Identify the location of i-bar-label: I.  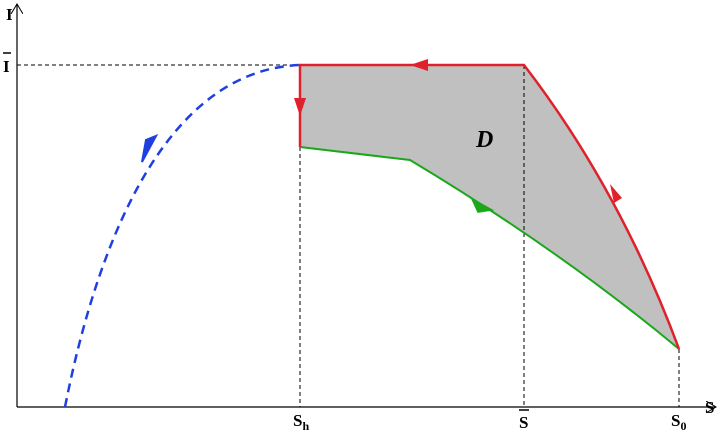
(6, 66).